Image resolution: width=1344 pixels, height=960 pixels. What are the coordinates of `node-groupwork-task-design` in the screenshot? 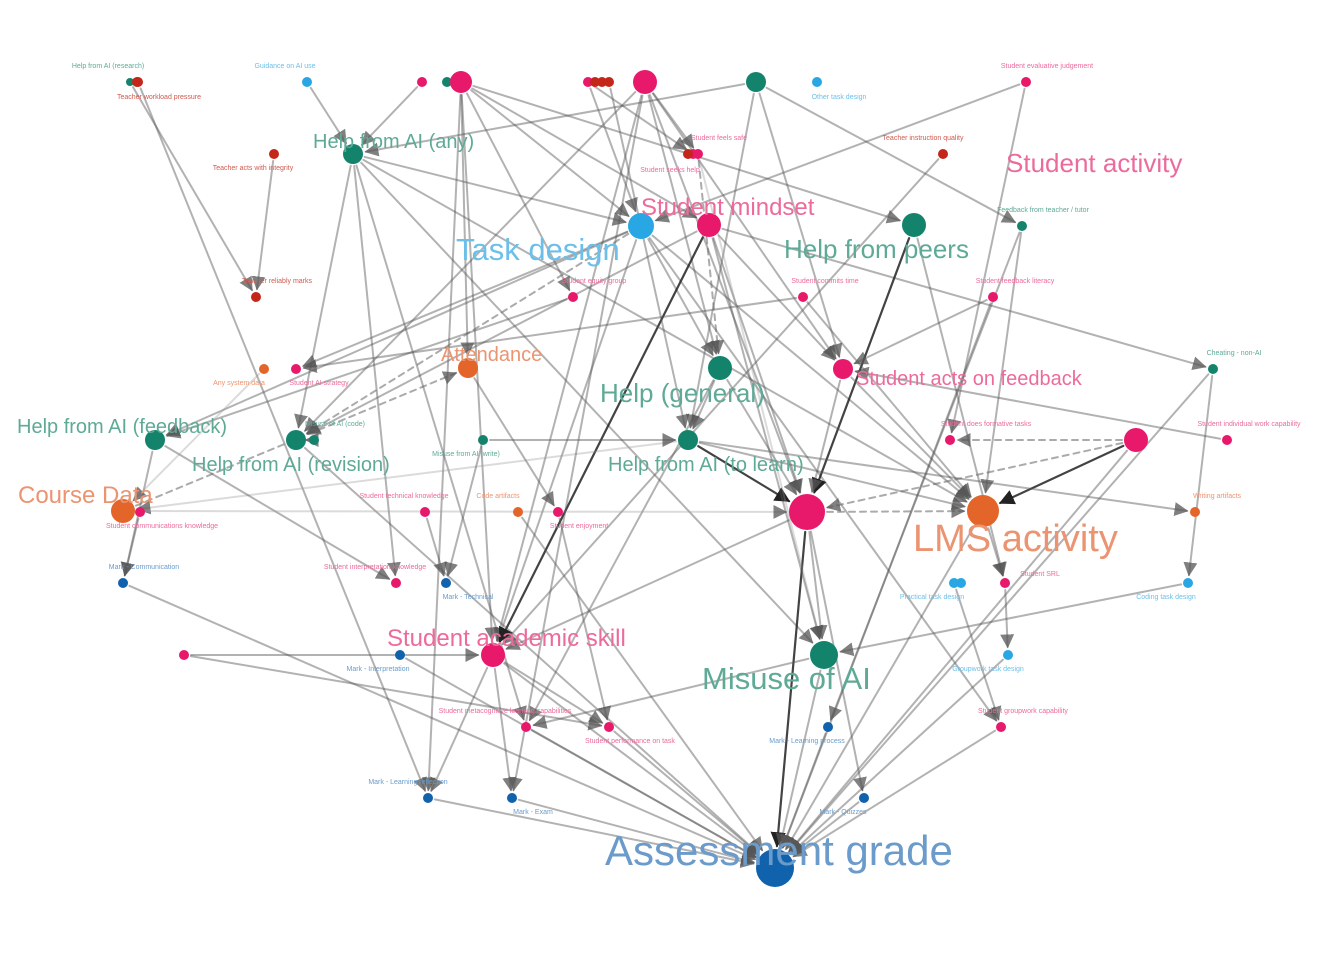 It's located at (1008, 655).